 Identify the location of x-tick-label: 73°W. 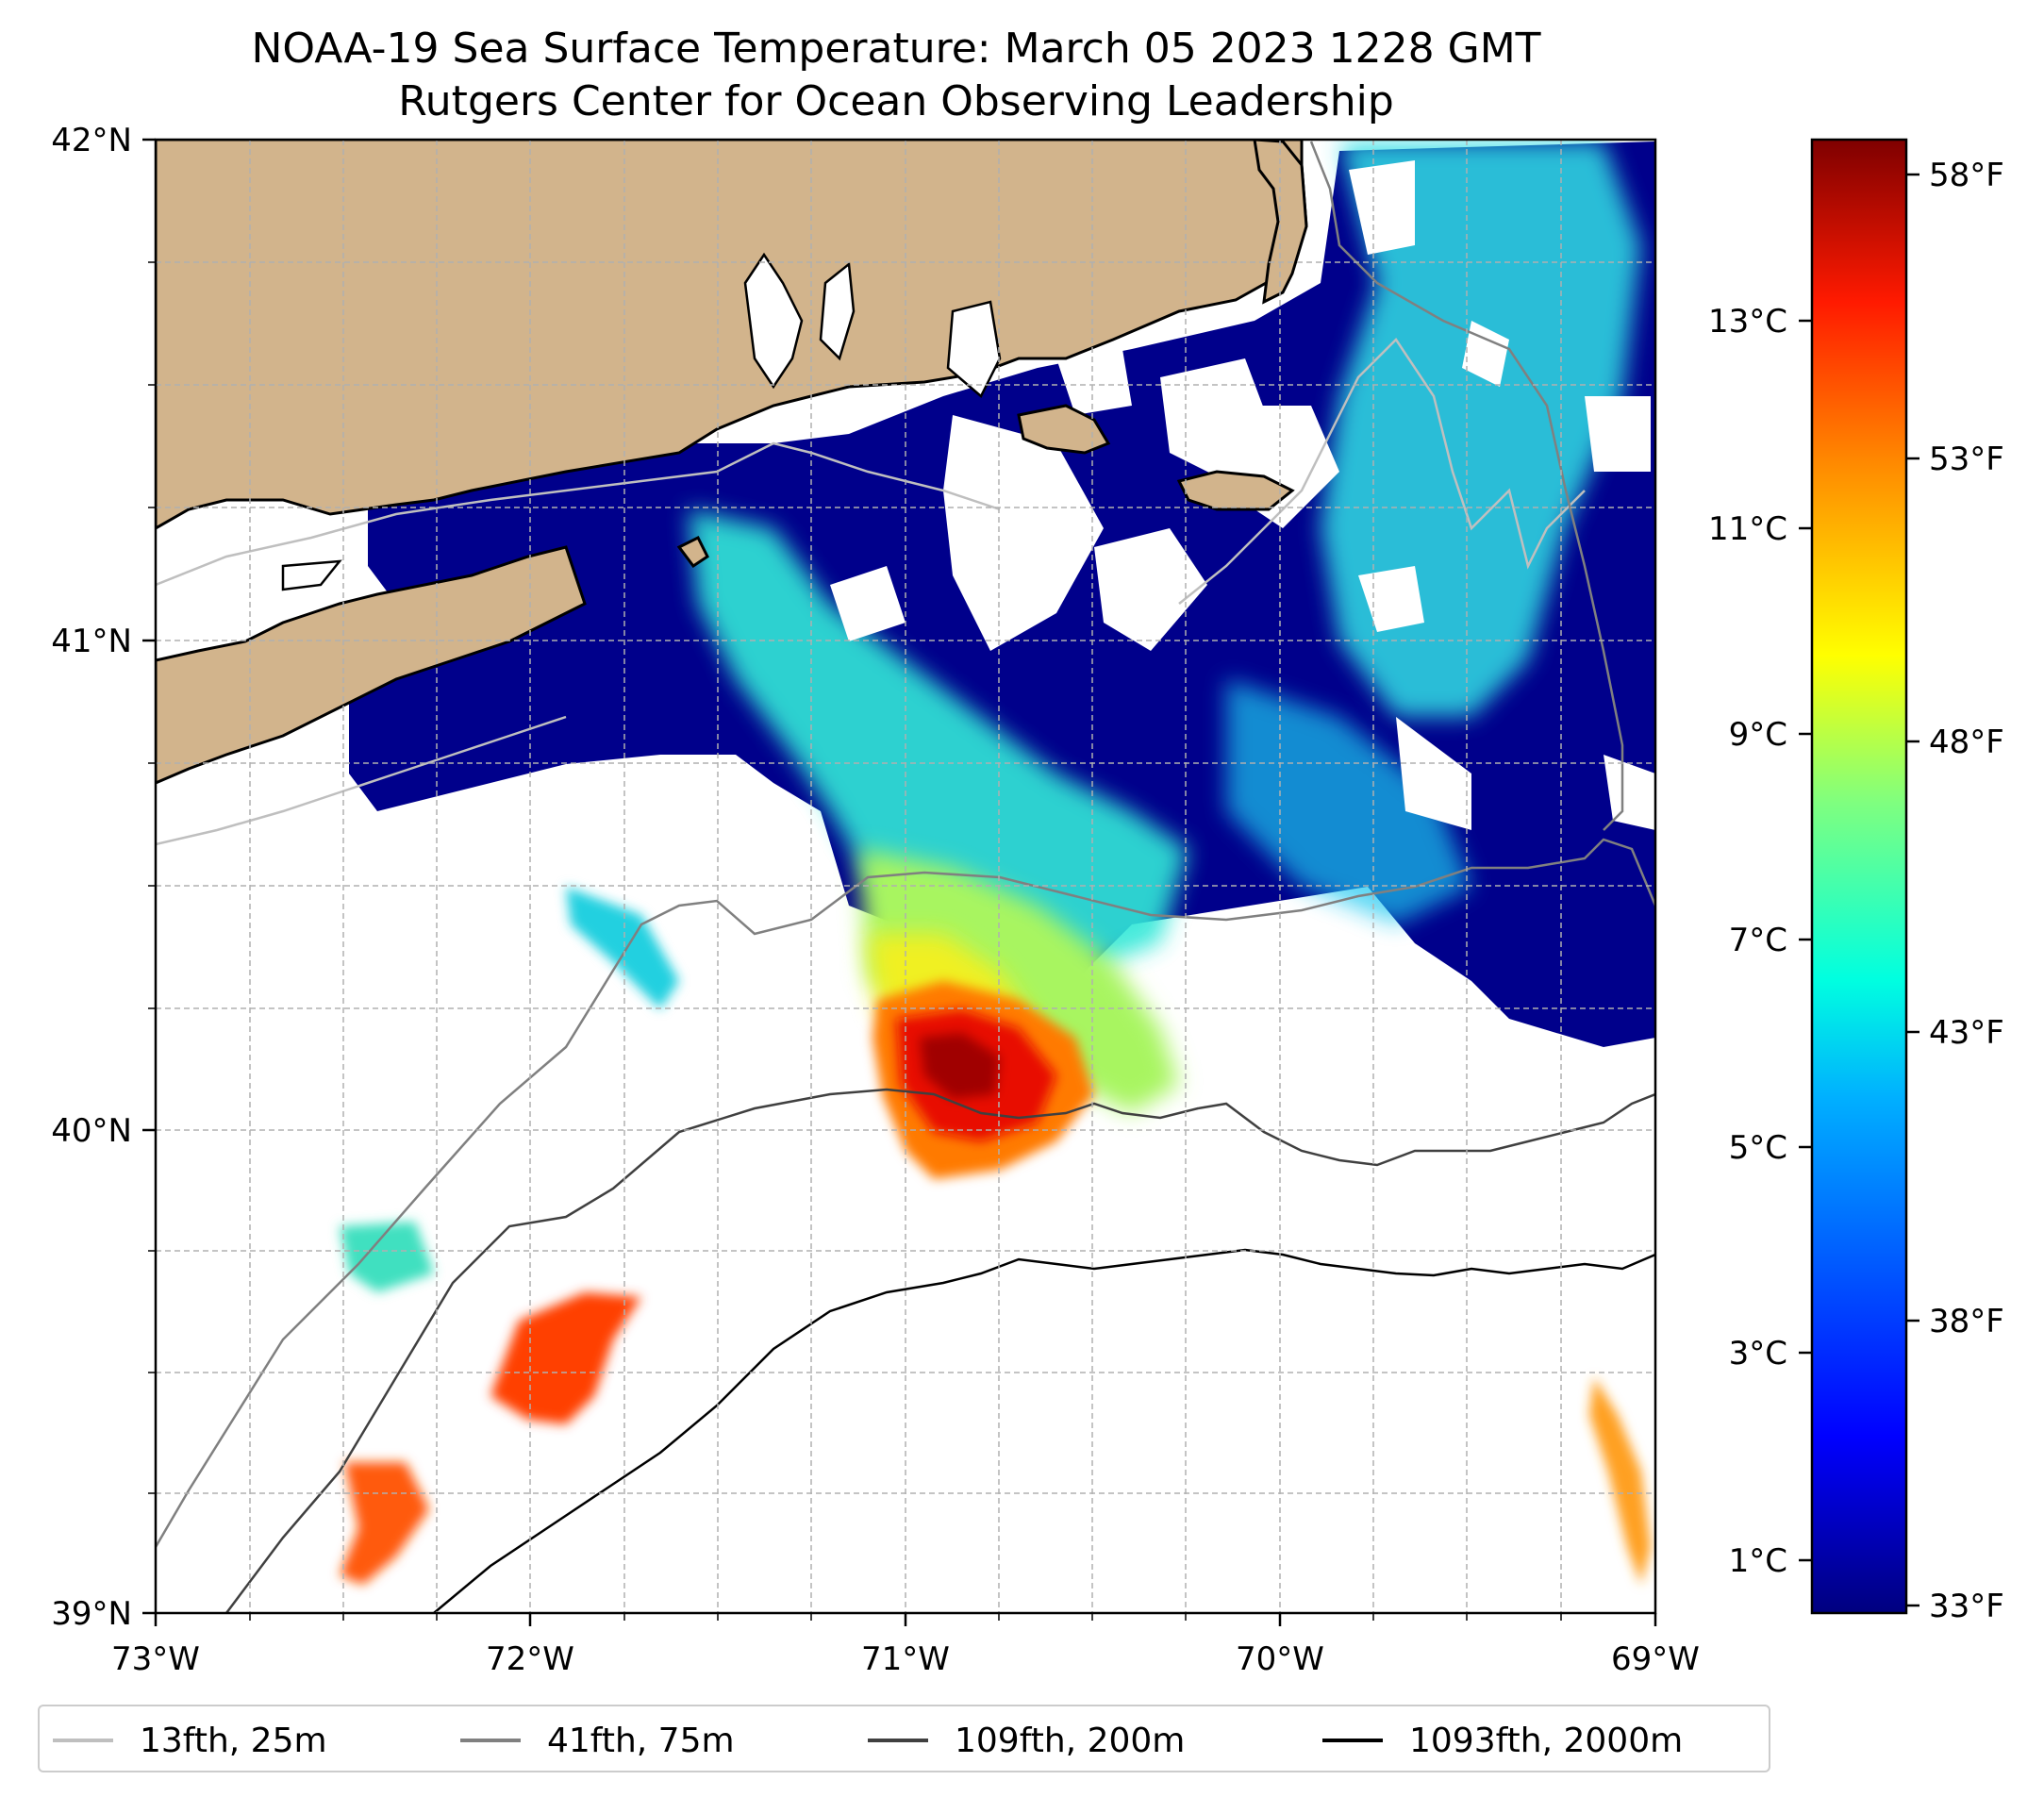
(155, 1659).